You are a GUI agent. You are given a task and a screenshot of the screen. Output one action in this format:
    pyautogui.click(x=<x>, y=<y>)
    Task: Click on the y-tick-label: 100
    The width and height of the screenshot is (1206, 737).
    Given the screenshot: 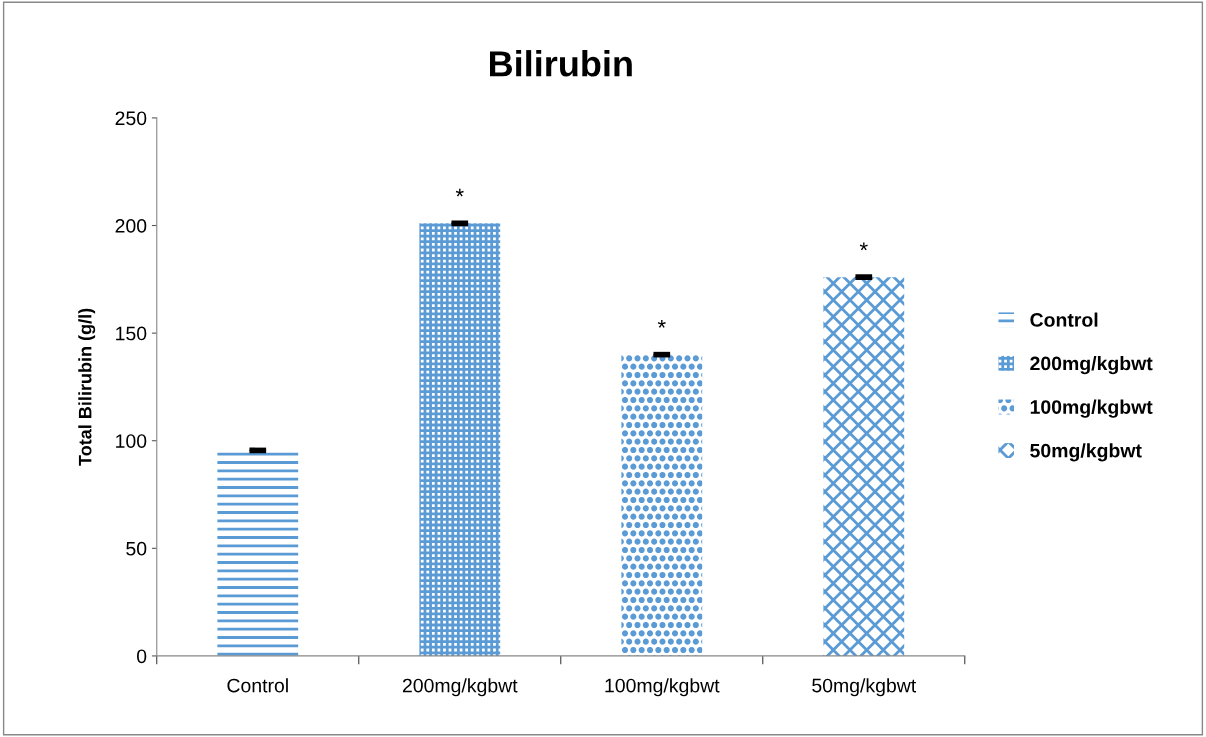 What is the action you would take?
    pyautogui.click(x=131, y=441)
    